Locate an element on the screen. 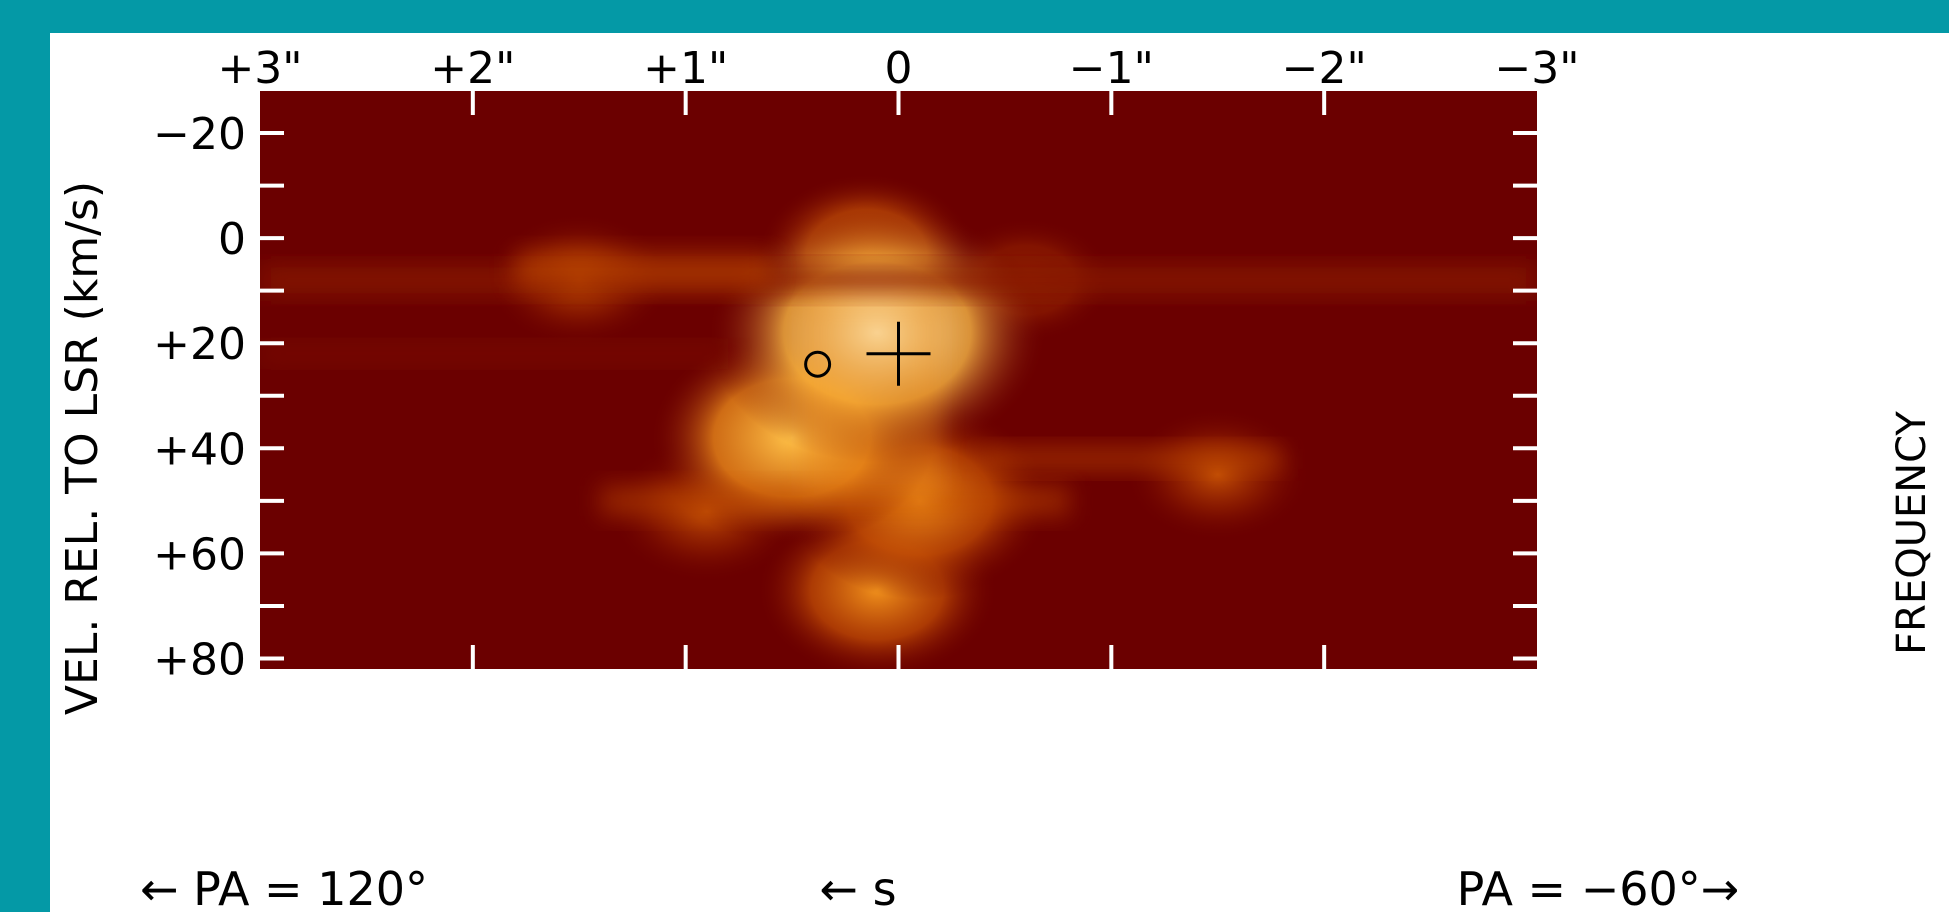 The image size is (1949, 912). x-tick-label: −3" is located at coordinates (1536, 68).